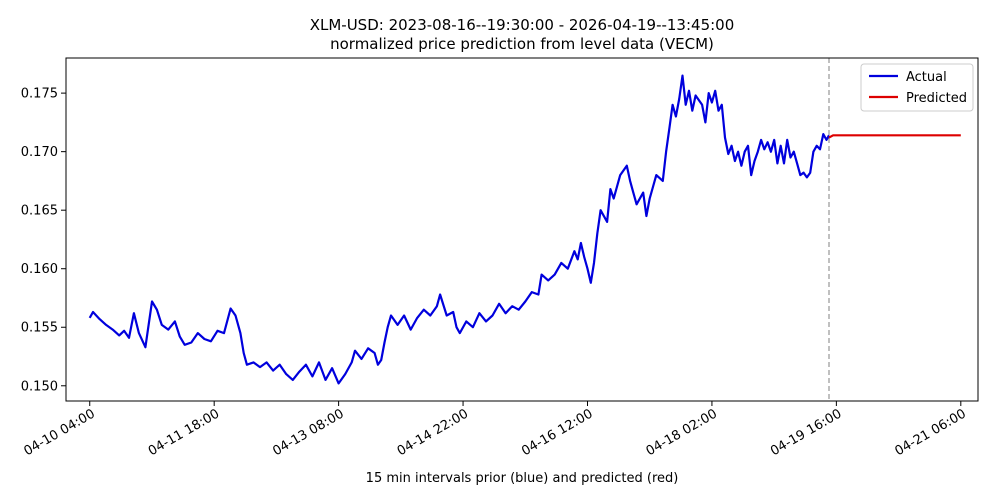 This screenshot has height=500, width=1000. I want to click on y-axis: 0.150 0.155 0.160 0.165 0.170 0.175, so click(43, 240).